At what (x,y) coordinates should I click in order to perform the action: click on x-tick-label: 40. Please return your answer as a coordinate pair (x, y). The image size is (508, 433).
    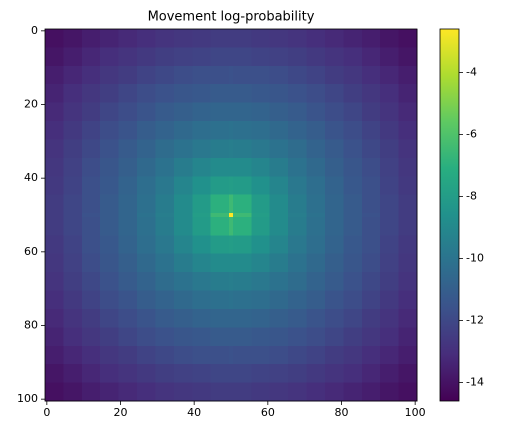
    Looking at the image, I should click on (194, 412).